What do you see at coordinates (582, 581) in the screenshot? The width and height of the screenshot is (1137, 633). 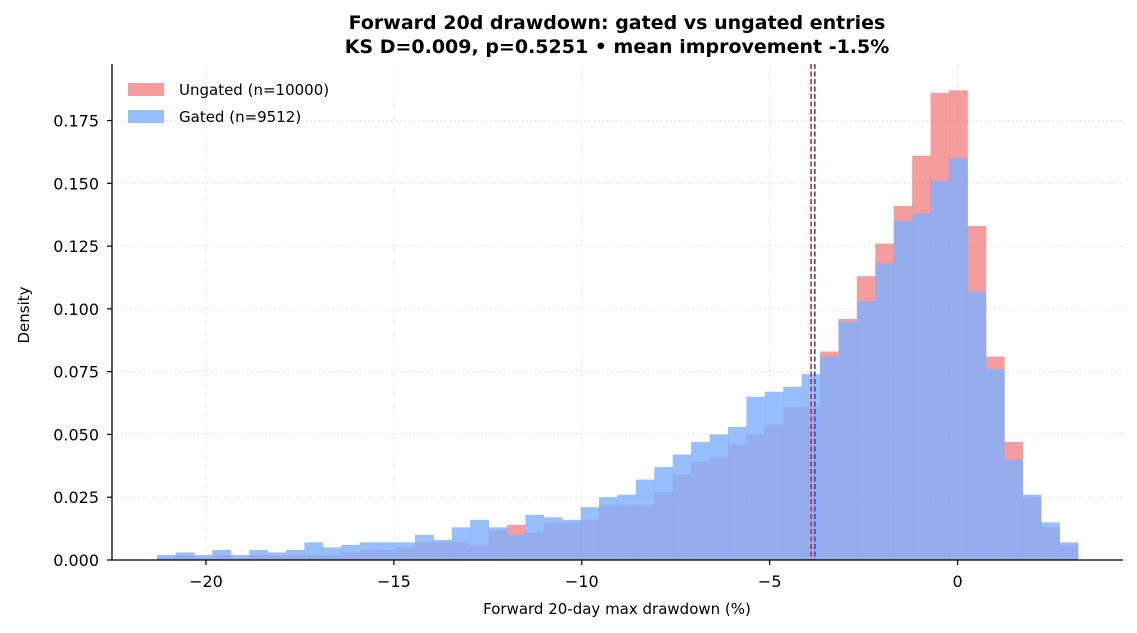 I see `x-tick-label-2: −10` at bounding box center [582, 581].